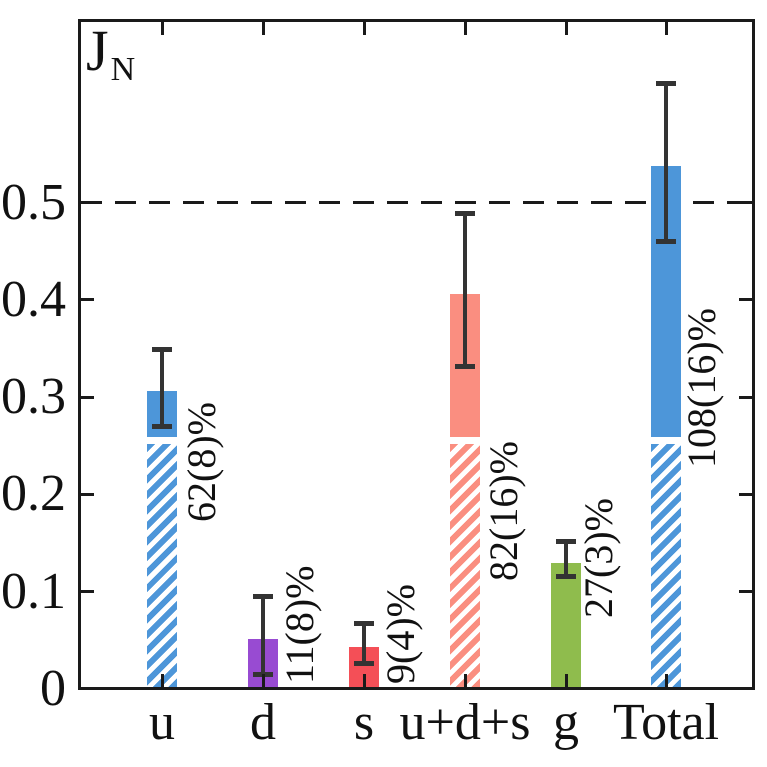 The image size is (767, 767). What do you see at coordinates (566, 680) in the screenshot?
I see `x-tick-bottom-g` at bounding box center [566, 680].